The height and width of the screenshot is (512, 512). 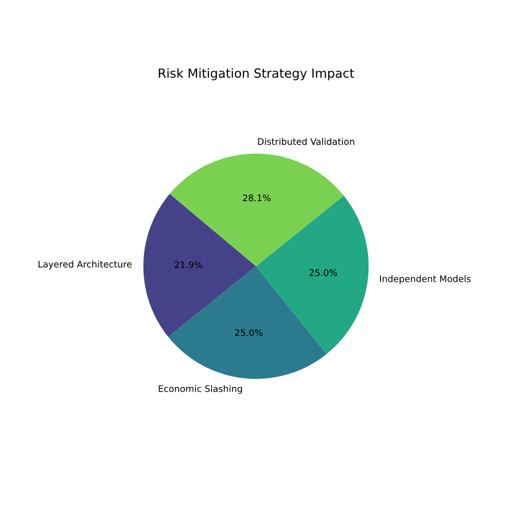 What do you see at coordinates (306, 141) in the screenshot?
I see `slice-label: Distributed Validation` at bounding box center [306, 141].